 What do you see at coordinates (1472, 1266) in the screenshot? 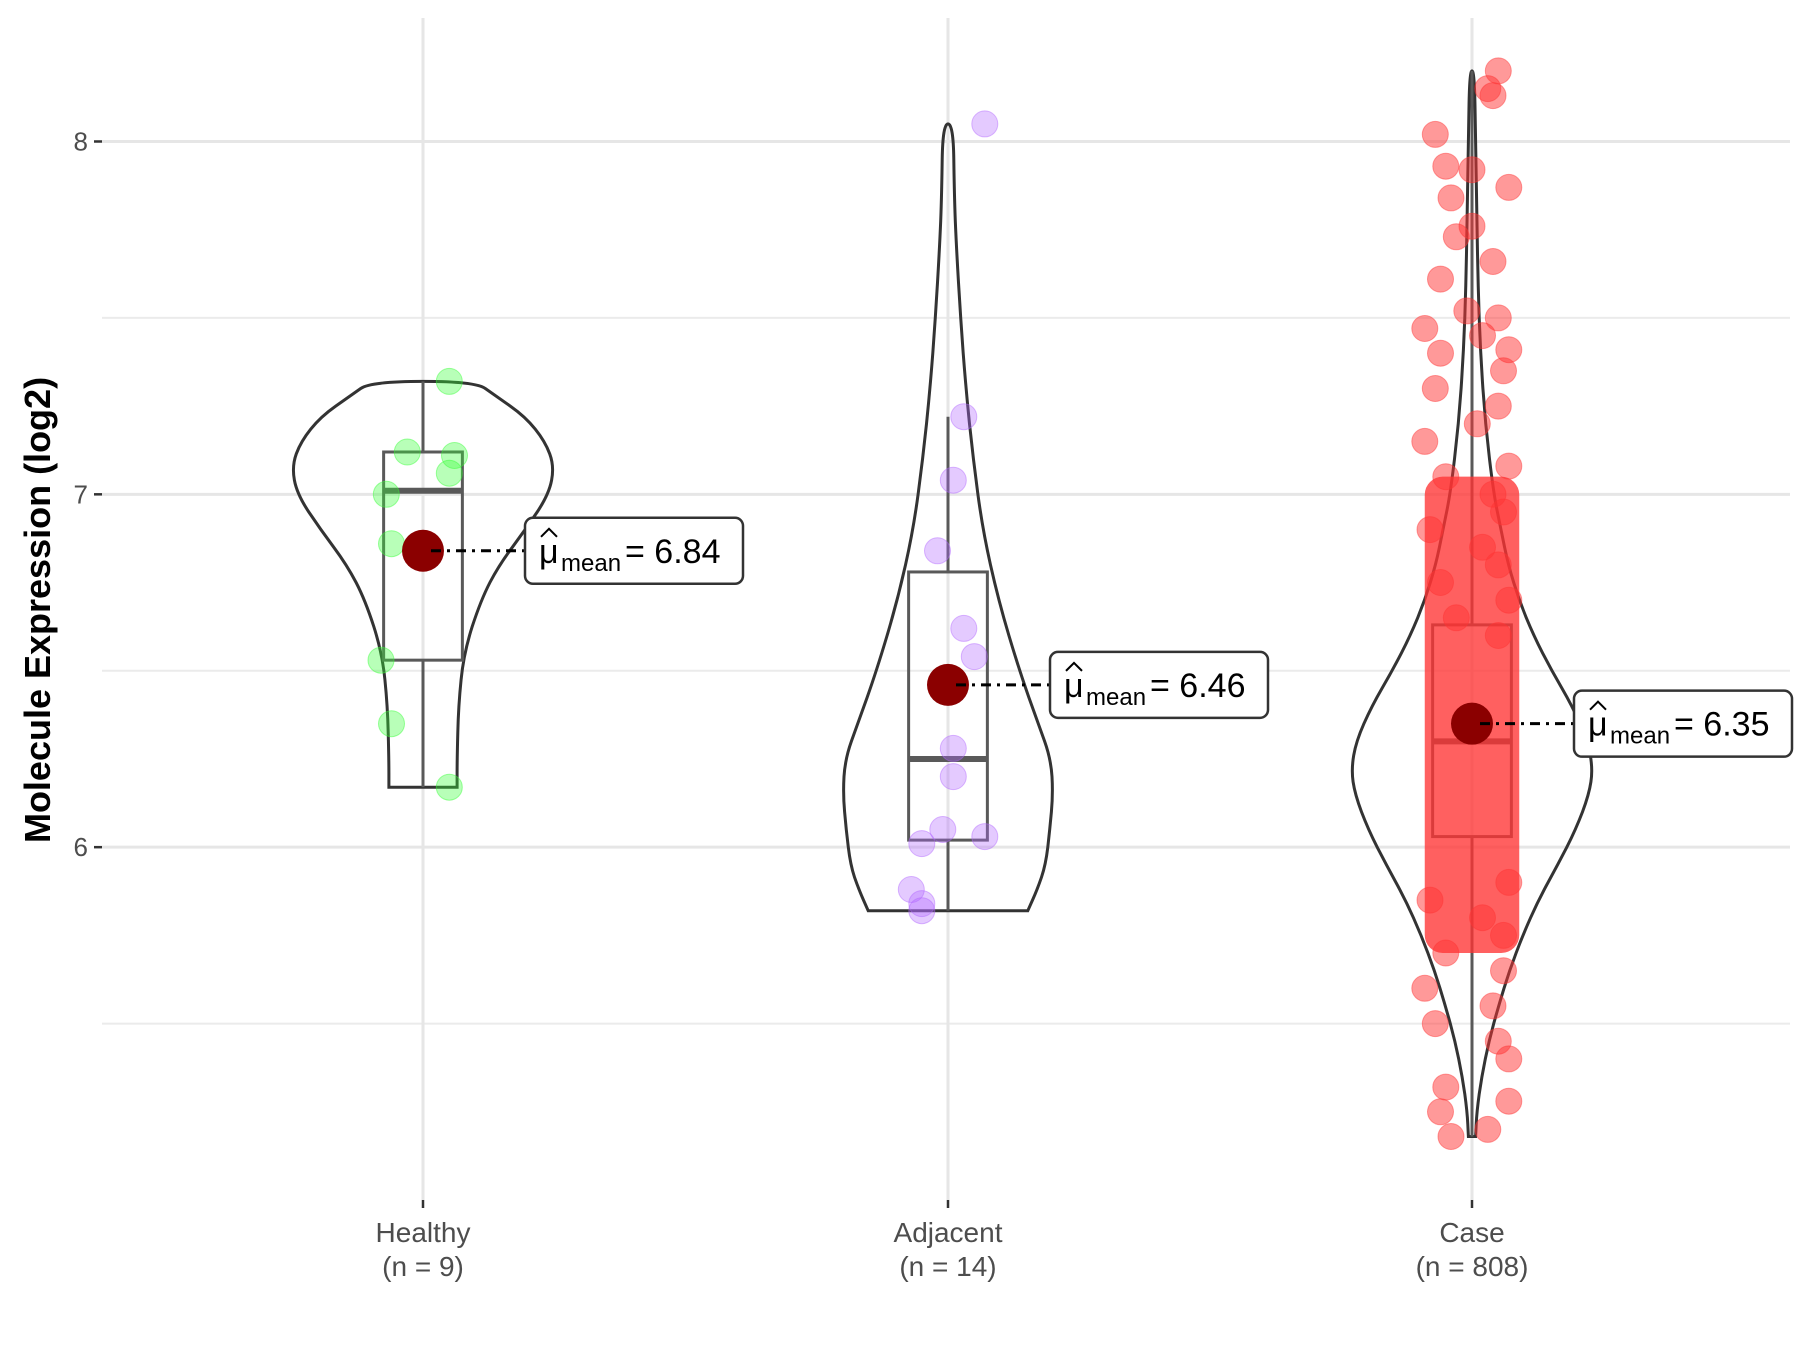
I see `x-sample-size-label: (n = 808)` at bounding box center [1472, 1266].